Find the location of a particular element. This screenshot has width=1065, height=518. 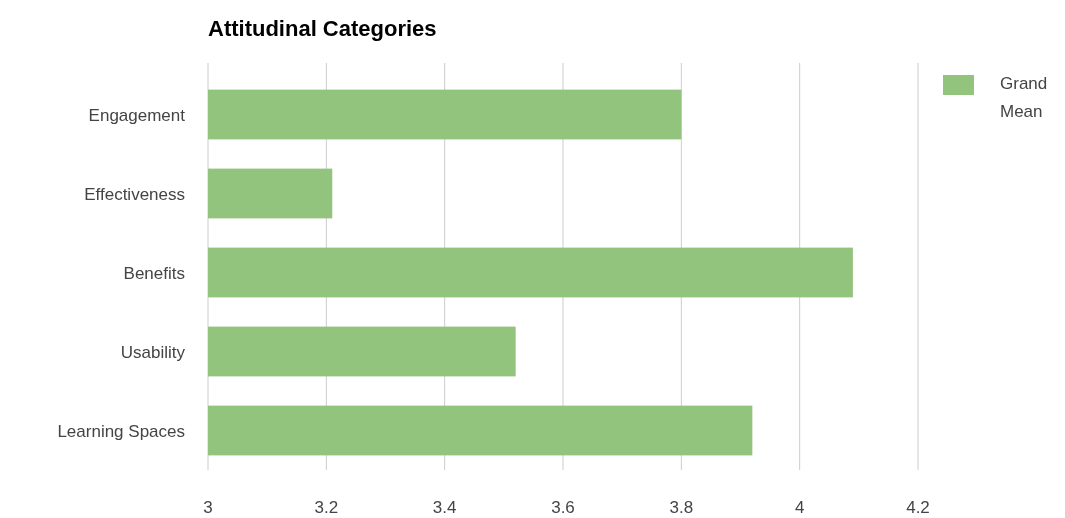

y-tick-label: Benefits is located at coordinates (154, 273).